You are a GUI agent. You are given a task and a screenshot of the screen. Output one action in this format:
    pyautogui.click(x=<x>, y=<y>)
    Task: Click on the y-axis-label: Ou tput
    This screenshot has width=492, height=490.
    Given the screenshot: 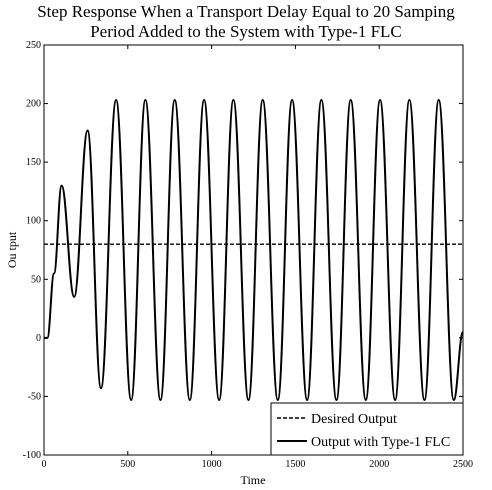 What is the action you would take?
    pyautogui.click(x=12, y=249)
    